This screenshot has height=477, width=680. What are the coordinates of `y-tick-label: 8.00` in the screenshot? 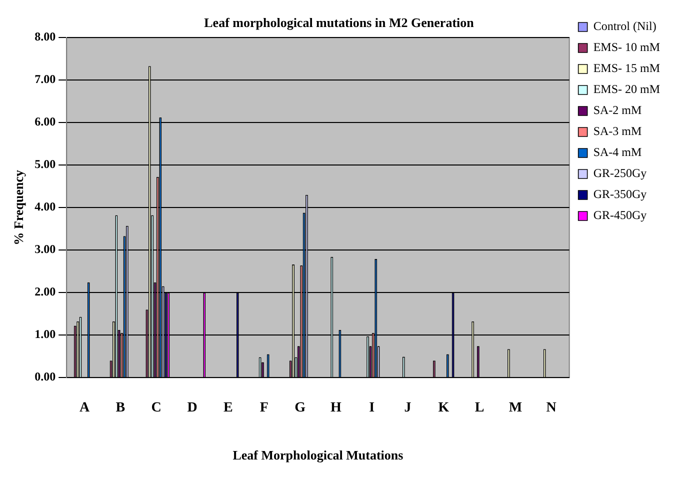 It's located at (45, 37).